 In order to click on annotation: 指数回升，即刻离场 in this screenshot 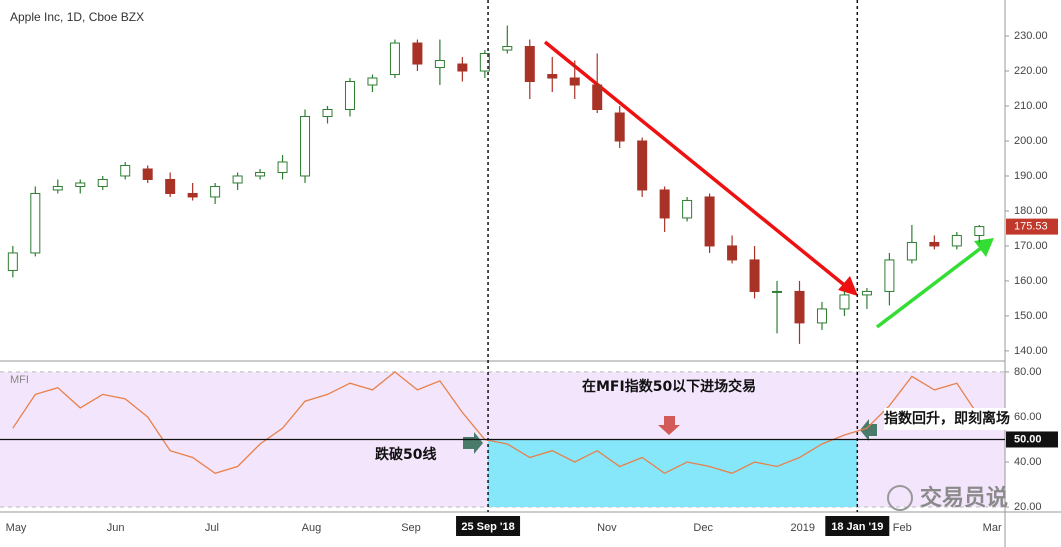, I will do `click(947, 419)`.